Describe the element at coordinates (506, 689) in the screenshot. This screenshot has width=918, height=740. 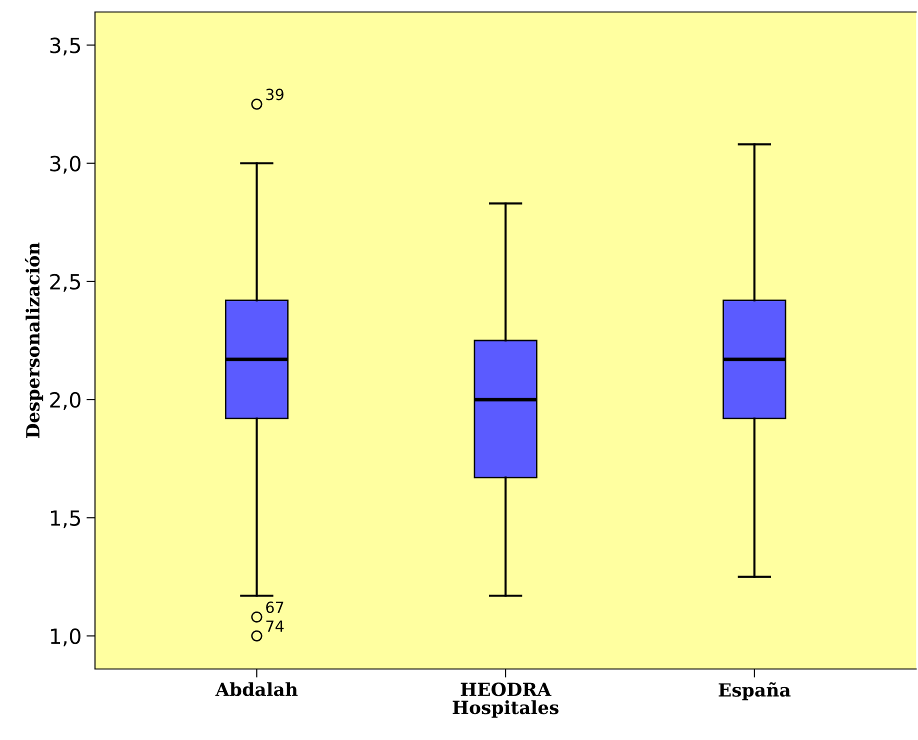
I see `x-tick-label: HEODRA` at that location.